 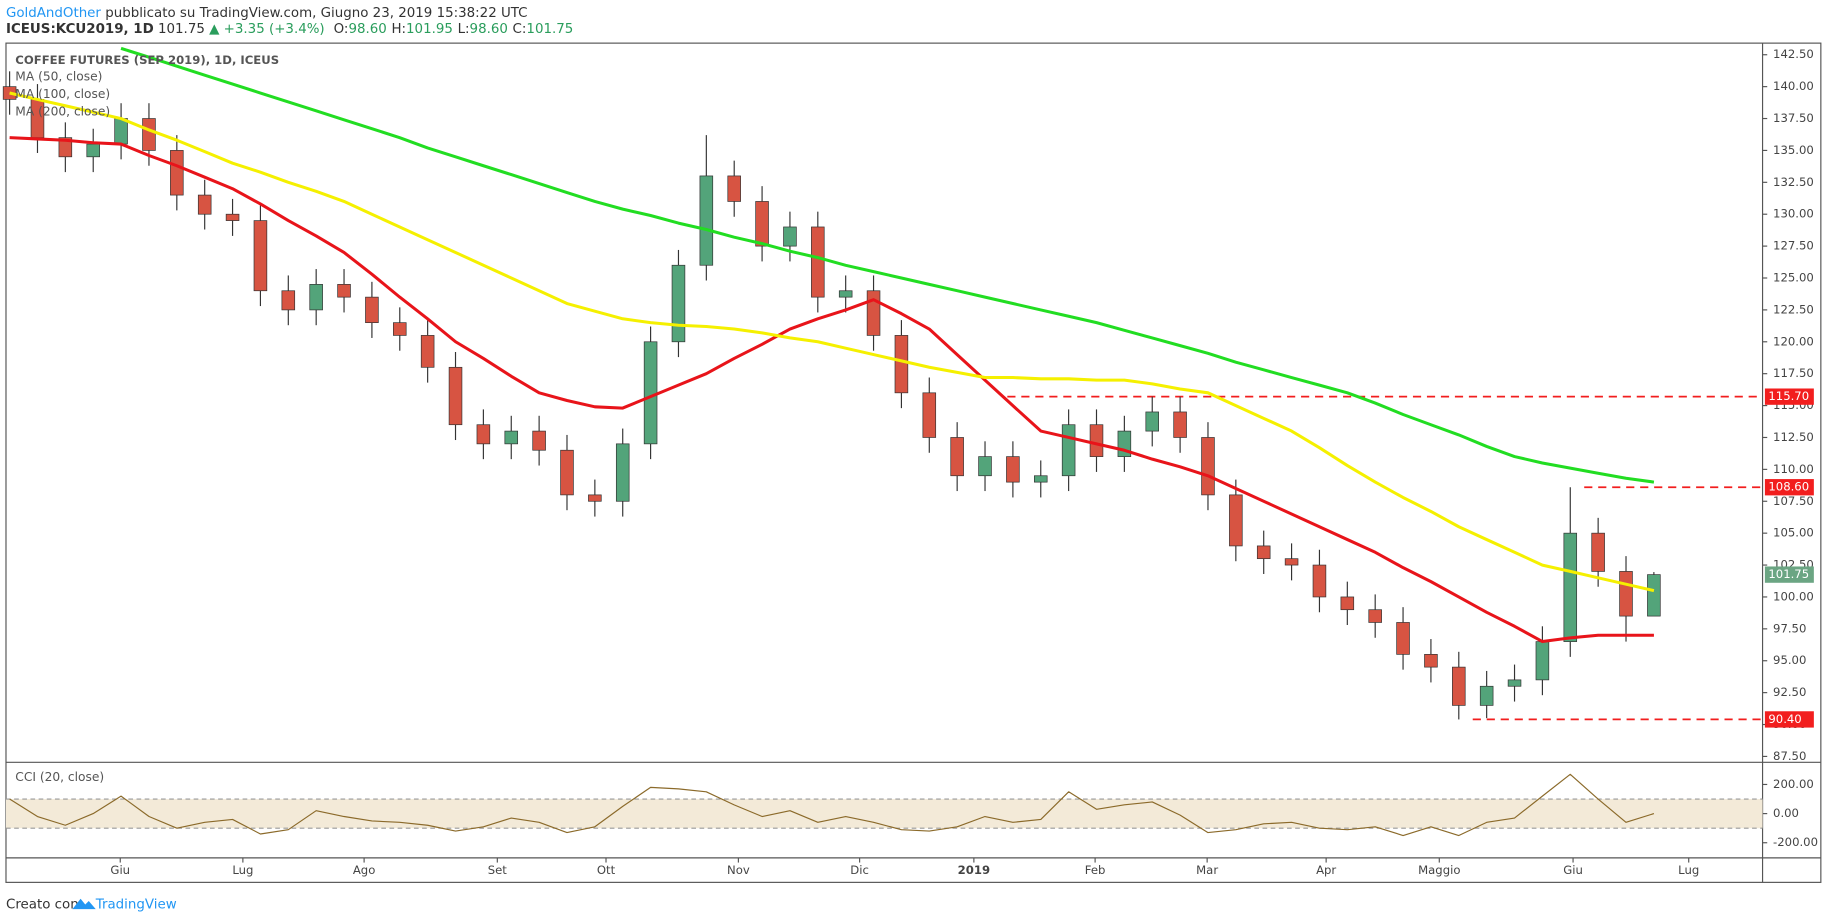 What do you see at coordinates (1793, 596) in the screenshot?
I see `y-tick-label: 100.00` at bounding box center [1793, 596].